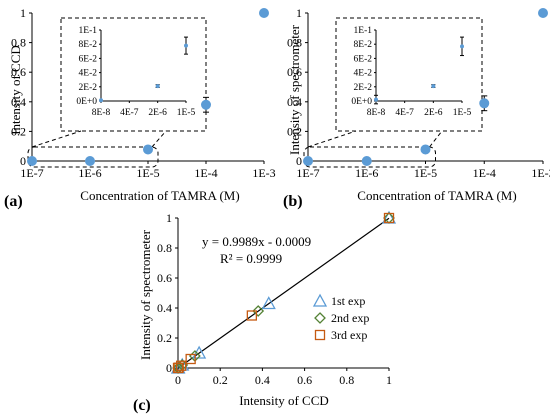  What do you see at coordinates (304, 380) in the screenshot?
I see `x-tick-label-c: 0.6` at bounding box center [304, 380].